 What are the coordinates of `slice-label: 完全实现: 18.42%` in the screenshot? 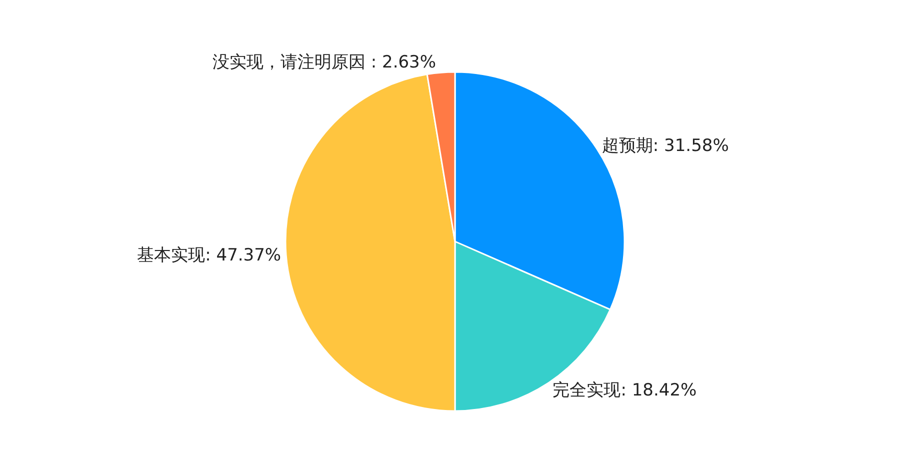 It's located at (624, 390).